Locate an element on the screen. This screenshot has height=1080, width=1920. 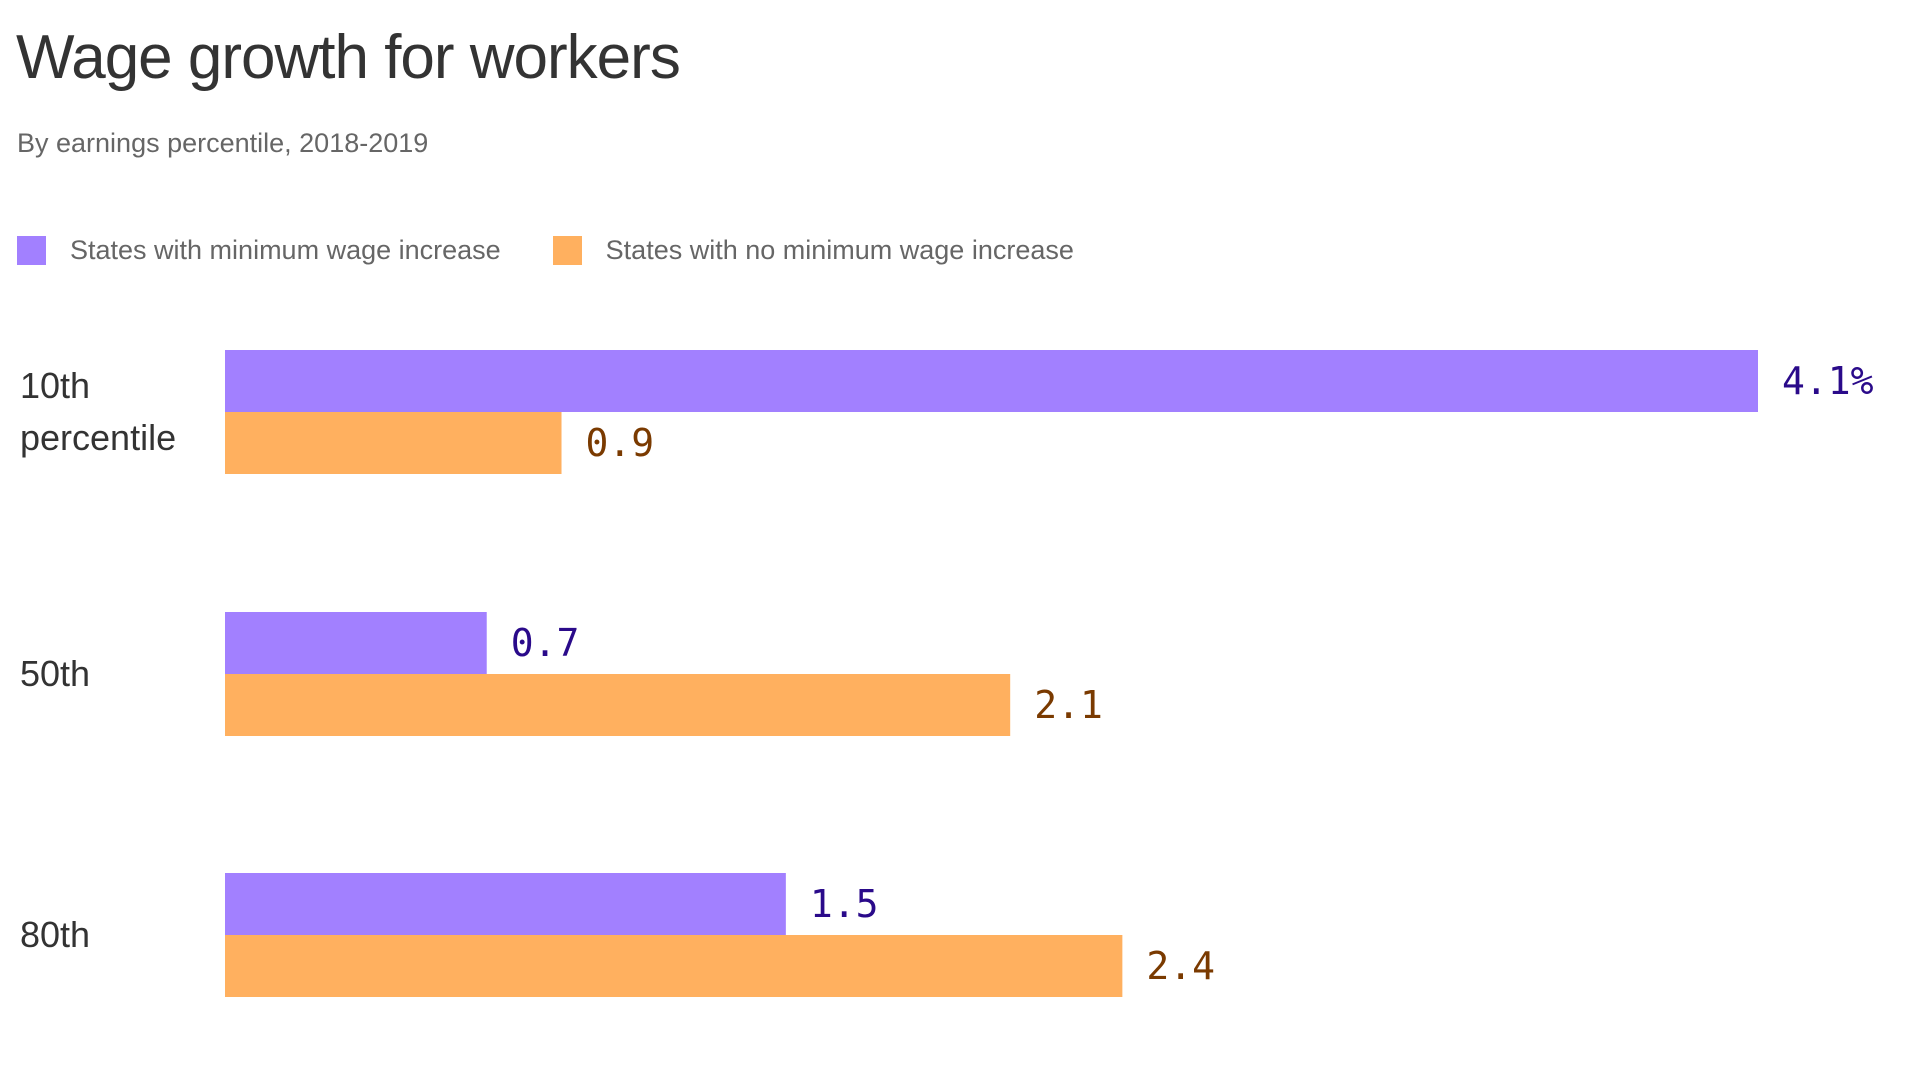
chart-title: Wage growth for workers is located at coordinates (348, 57).